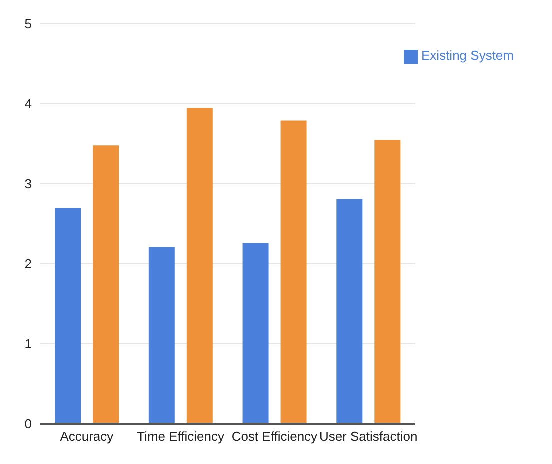 This screenshot has height=464, width=552. Describe the element at coordinates (28, 104) in the screenshot. I see `y-tick-label: 4` at that location.